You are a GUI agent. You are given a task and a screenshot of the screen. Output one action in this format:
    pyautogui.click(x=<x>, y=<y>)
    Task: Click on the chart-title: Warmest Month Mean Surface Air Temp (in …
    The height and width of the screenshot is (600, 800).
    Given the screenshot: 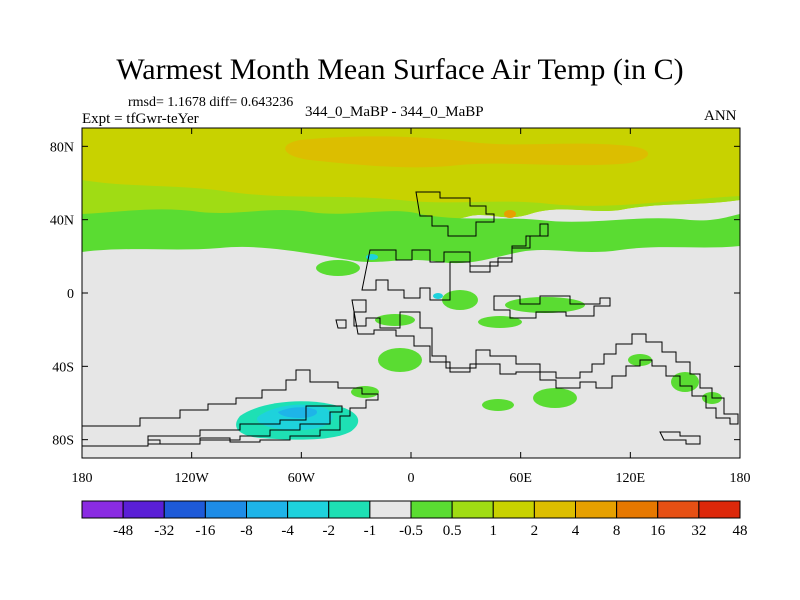 What is the action you would take?
    pyautogui.click(x=400, y=69)
    